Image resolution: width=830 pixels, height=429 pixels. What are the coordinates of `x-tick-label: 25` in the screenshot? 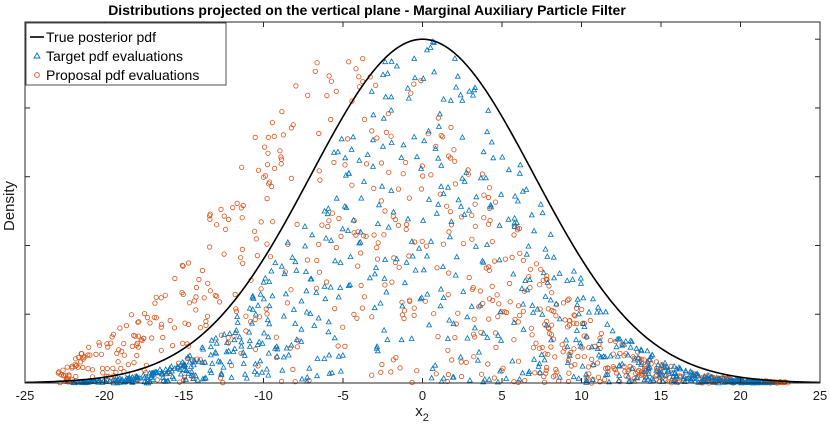 It's located at (820, 395).